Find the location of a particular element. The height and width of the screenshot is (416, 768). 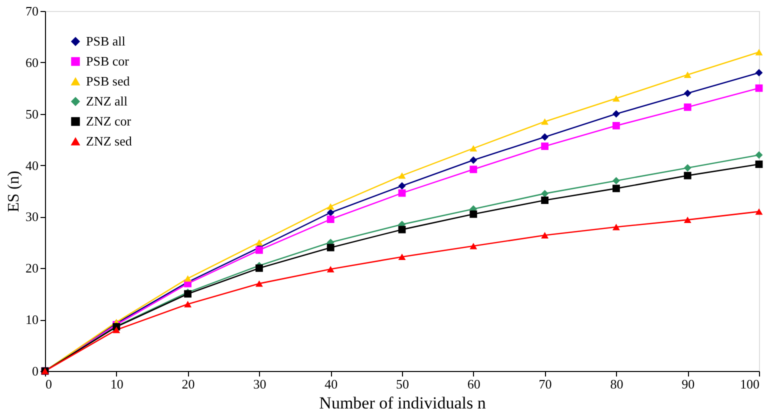

y-axis-title: ES (n) is located at coordinates (14, 191).